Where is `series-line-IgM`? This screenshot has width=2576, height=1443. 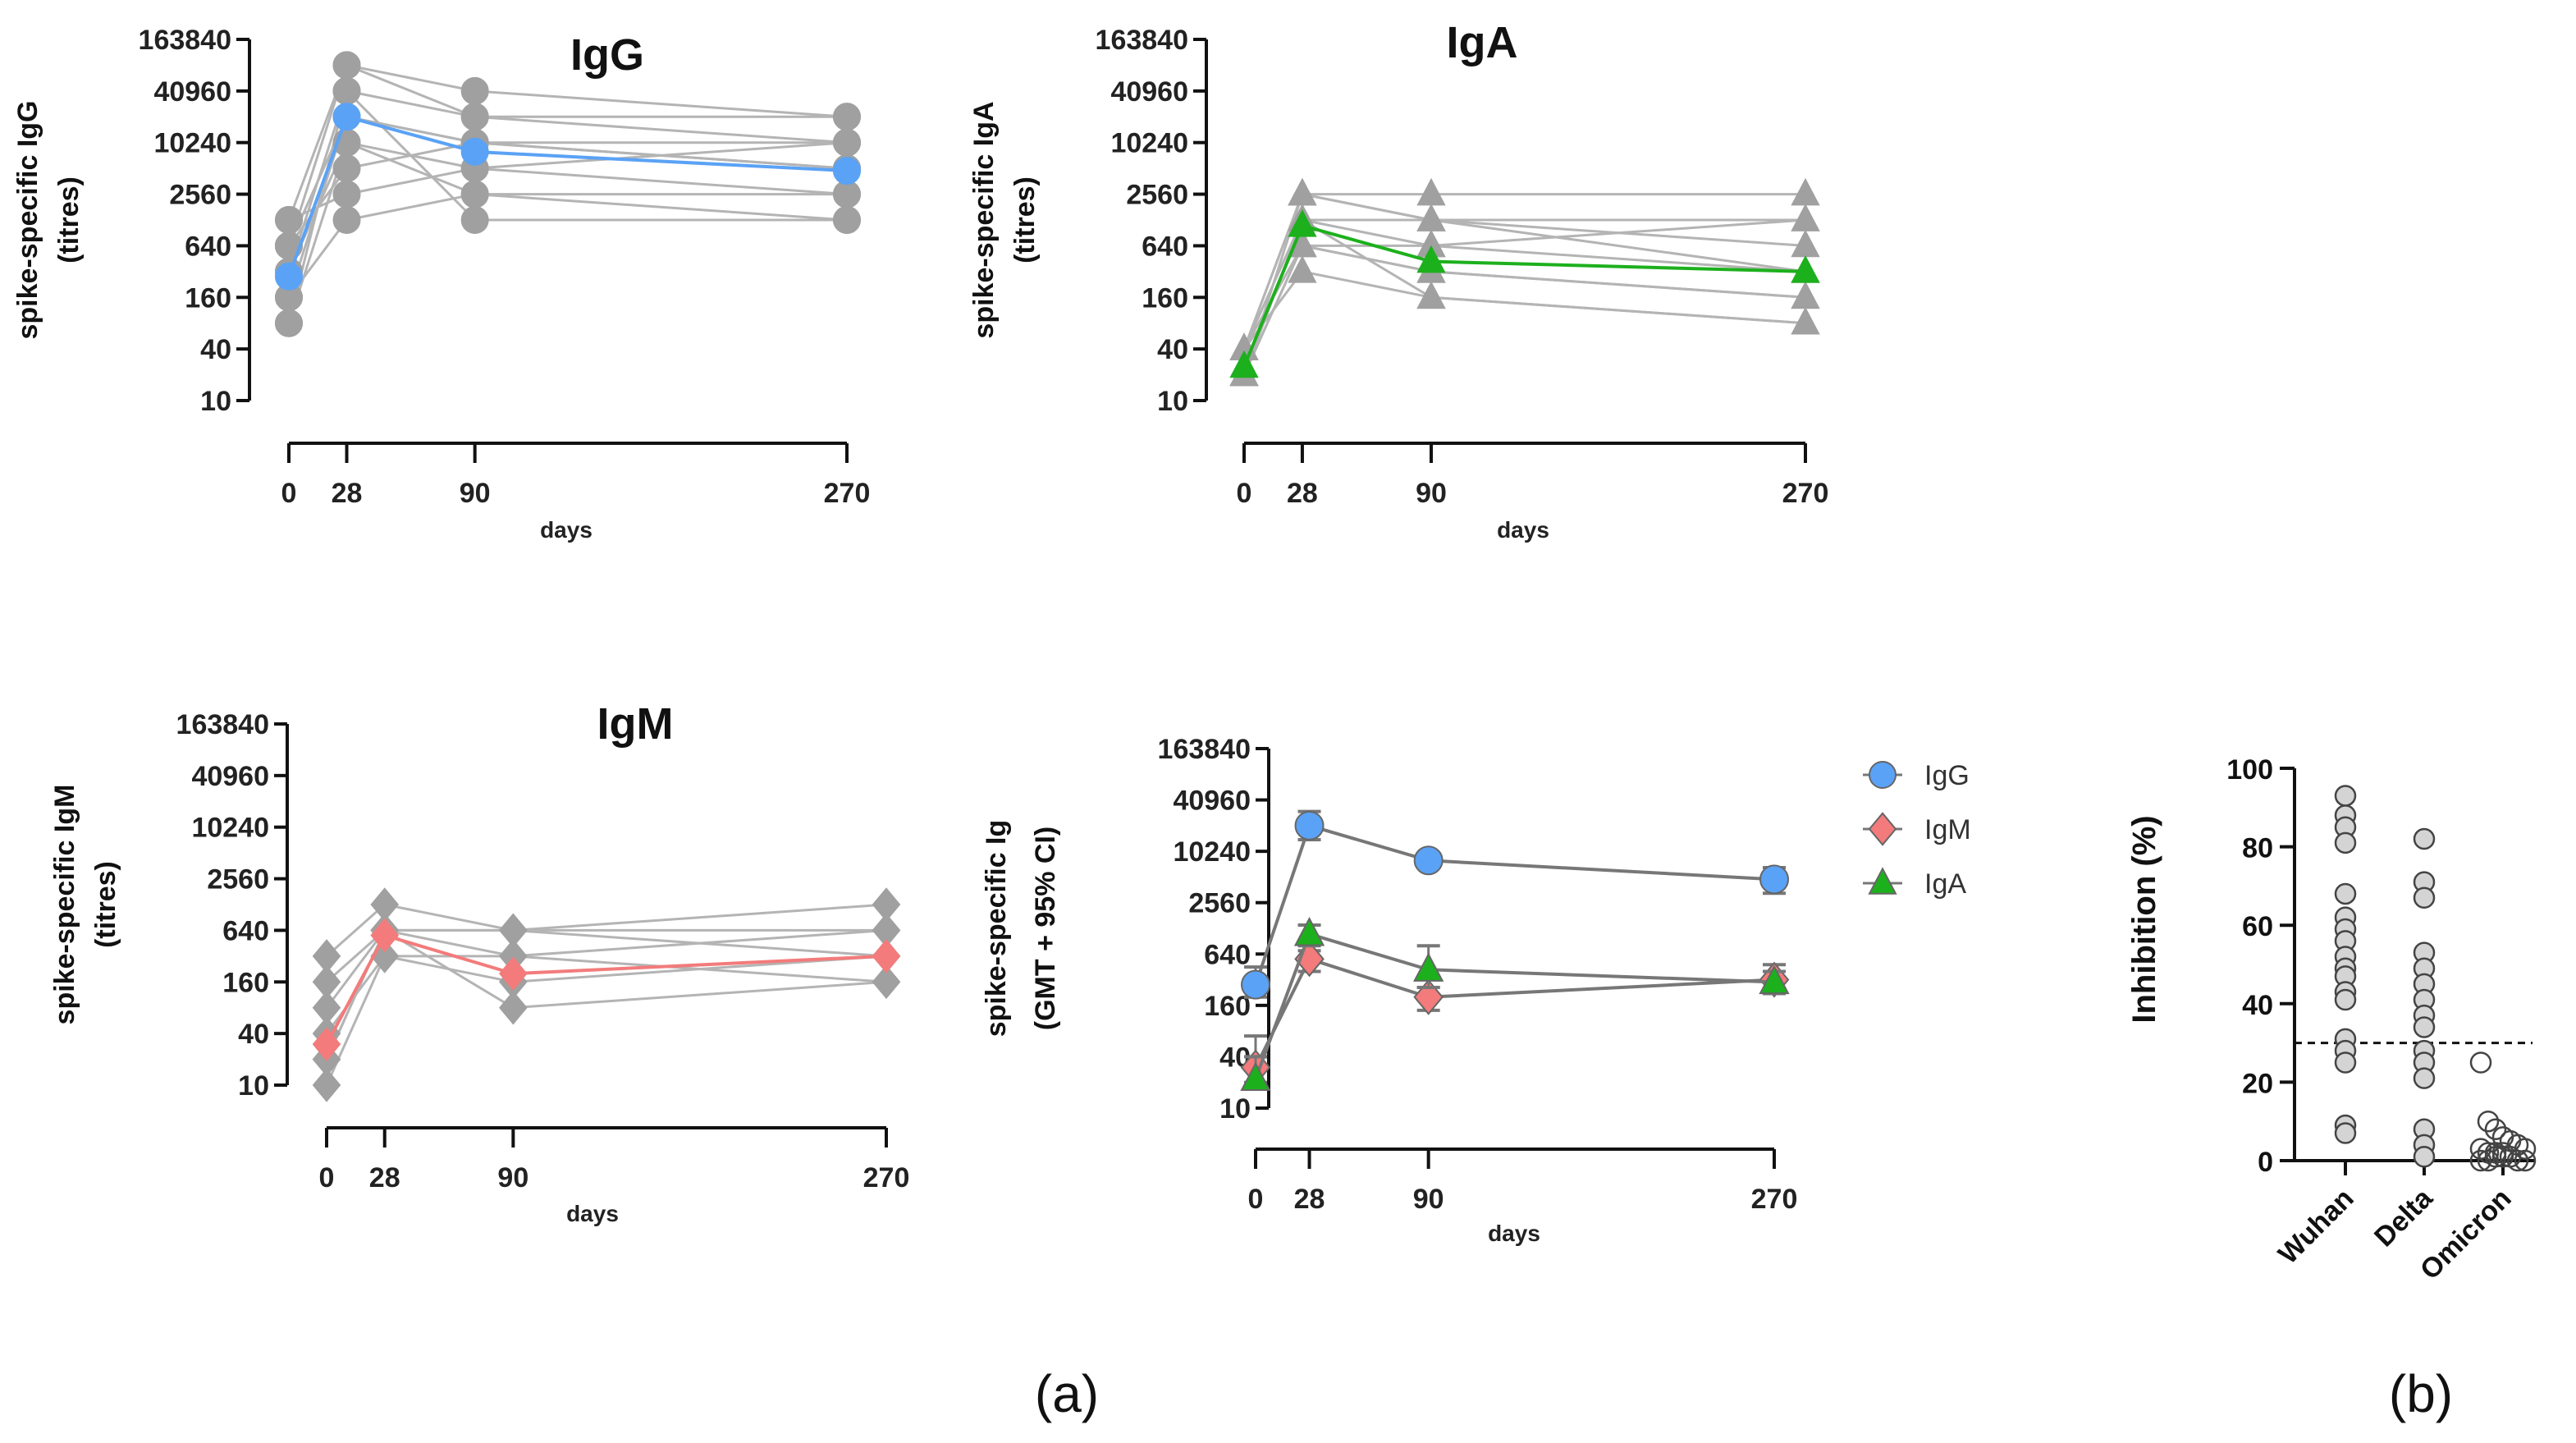
series-line-IgM is located at coordinates (1514, 1012).